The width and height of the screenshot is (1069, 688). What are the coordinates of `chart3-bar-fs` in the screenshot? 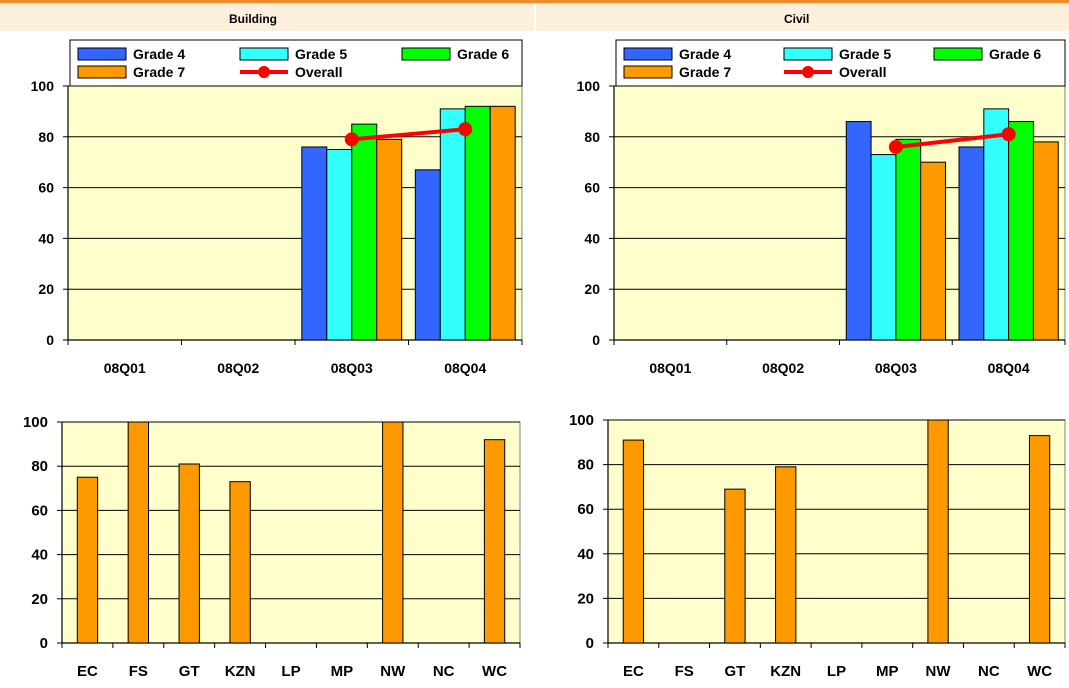 It's located at (138, 532).